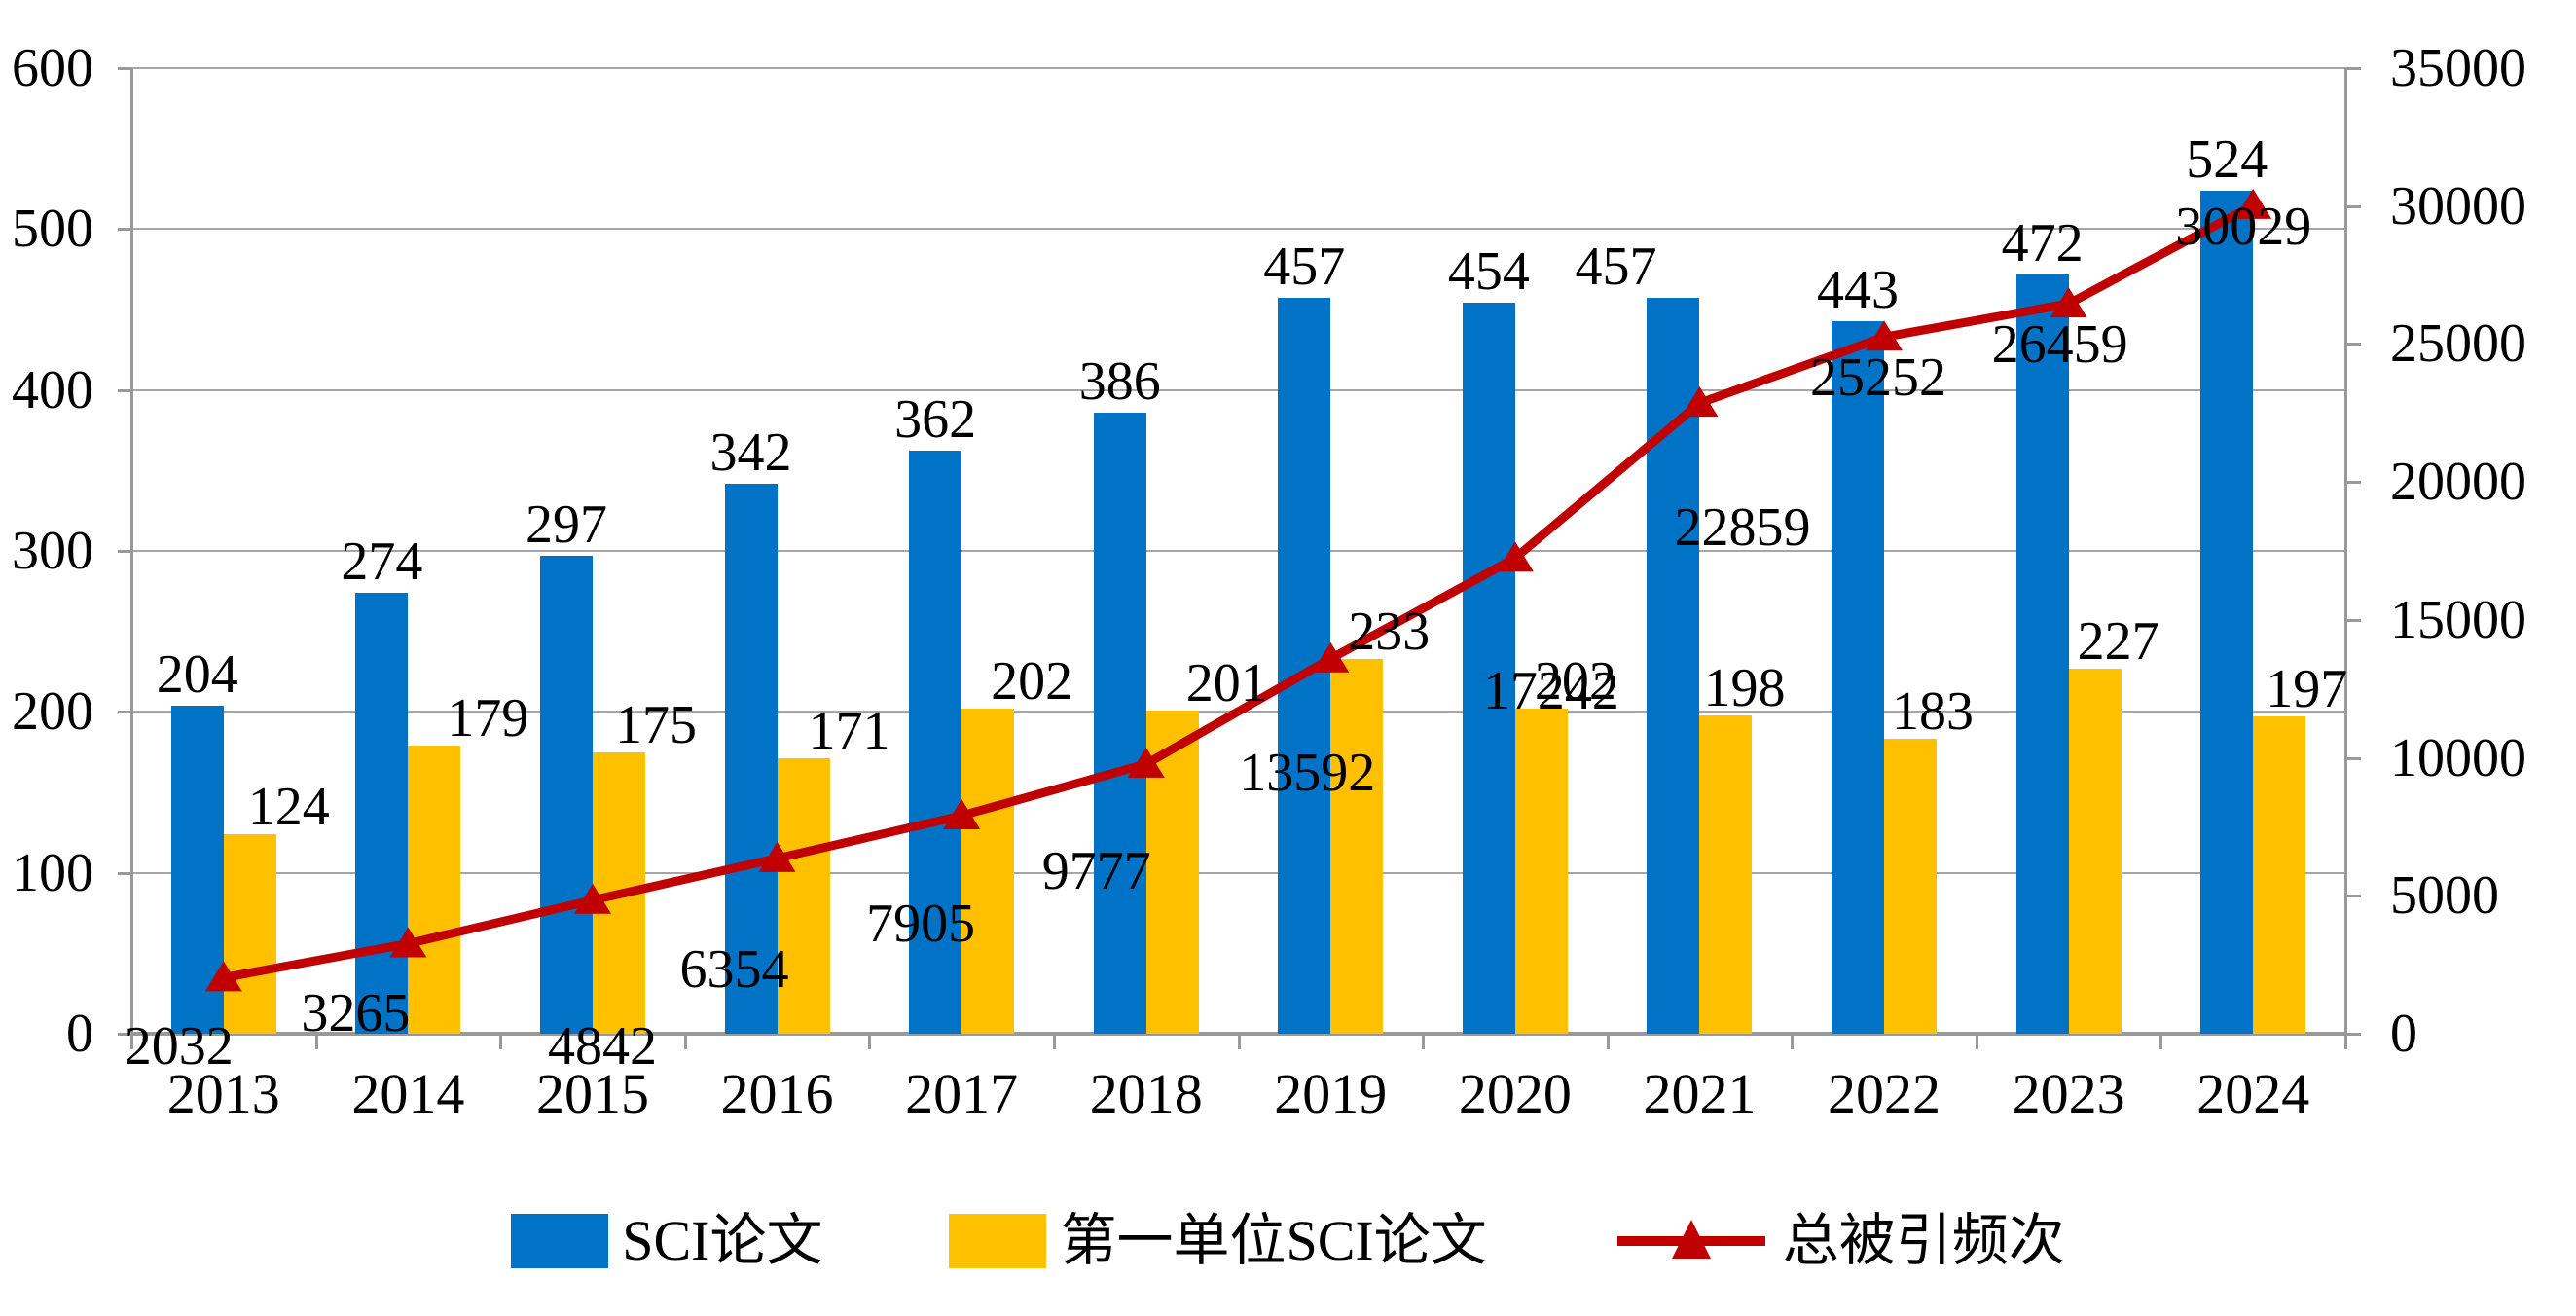  Describe the element at coordinates (1700, 1093) in the screenshot. I see `year-label: 2021` at that location.